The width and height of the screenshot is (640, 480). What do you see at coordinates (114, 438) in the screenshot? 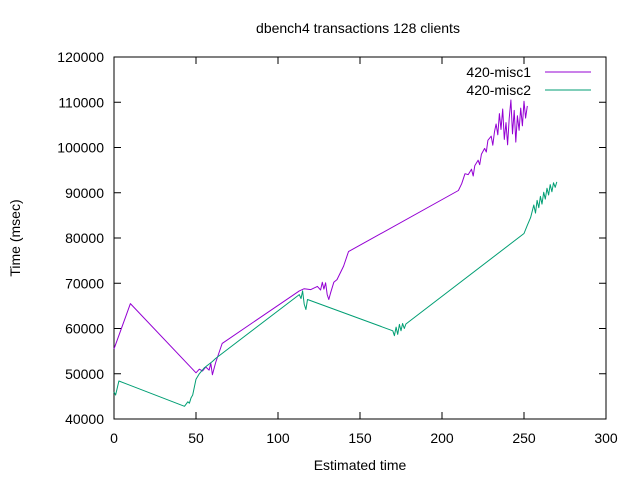
I see `x-tick-label: 0` at bounding box center [114, 438].